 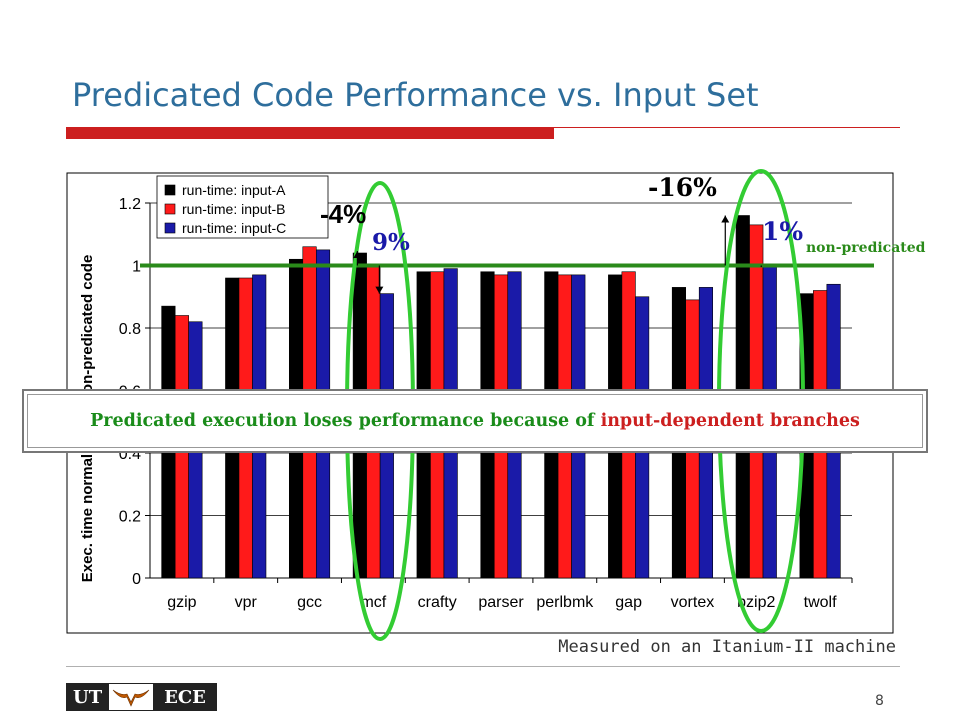 I want to click on title-accent-line, so click(x=727, y=127).